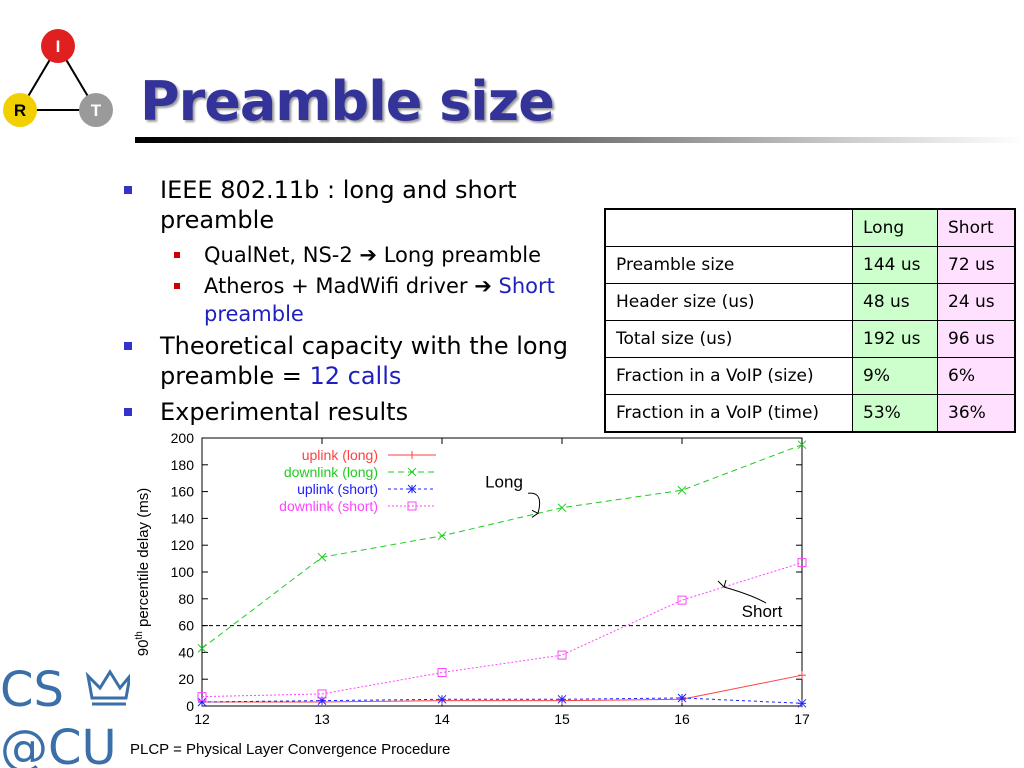 The height and width of the screenshot is (768, 1024). What do you see at coordinates (976, 413) in the screenshot?
I see `table-cell: 36%` at bounding box center [976, 413].